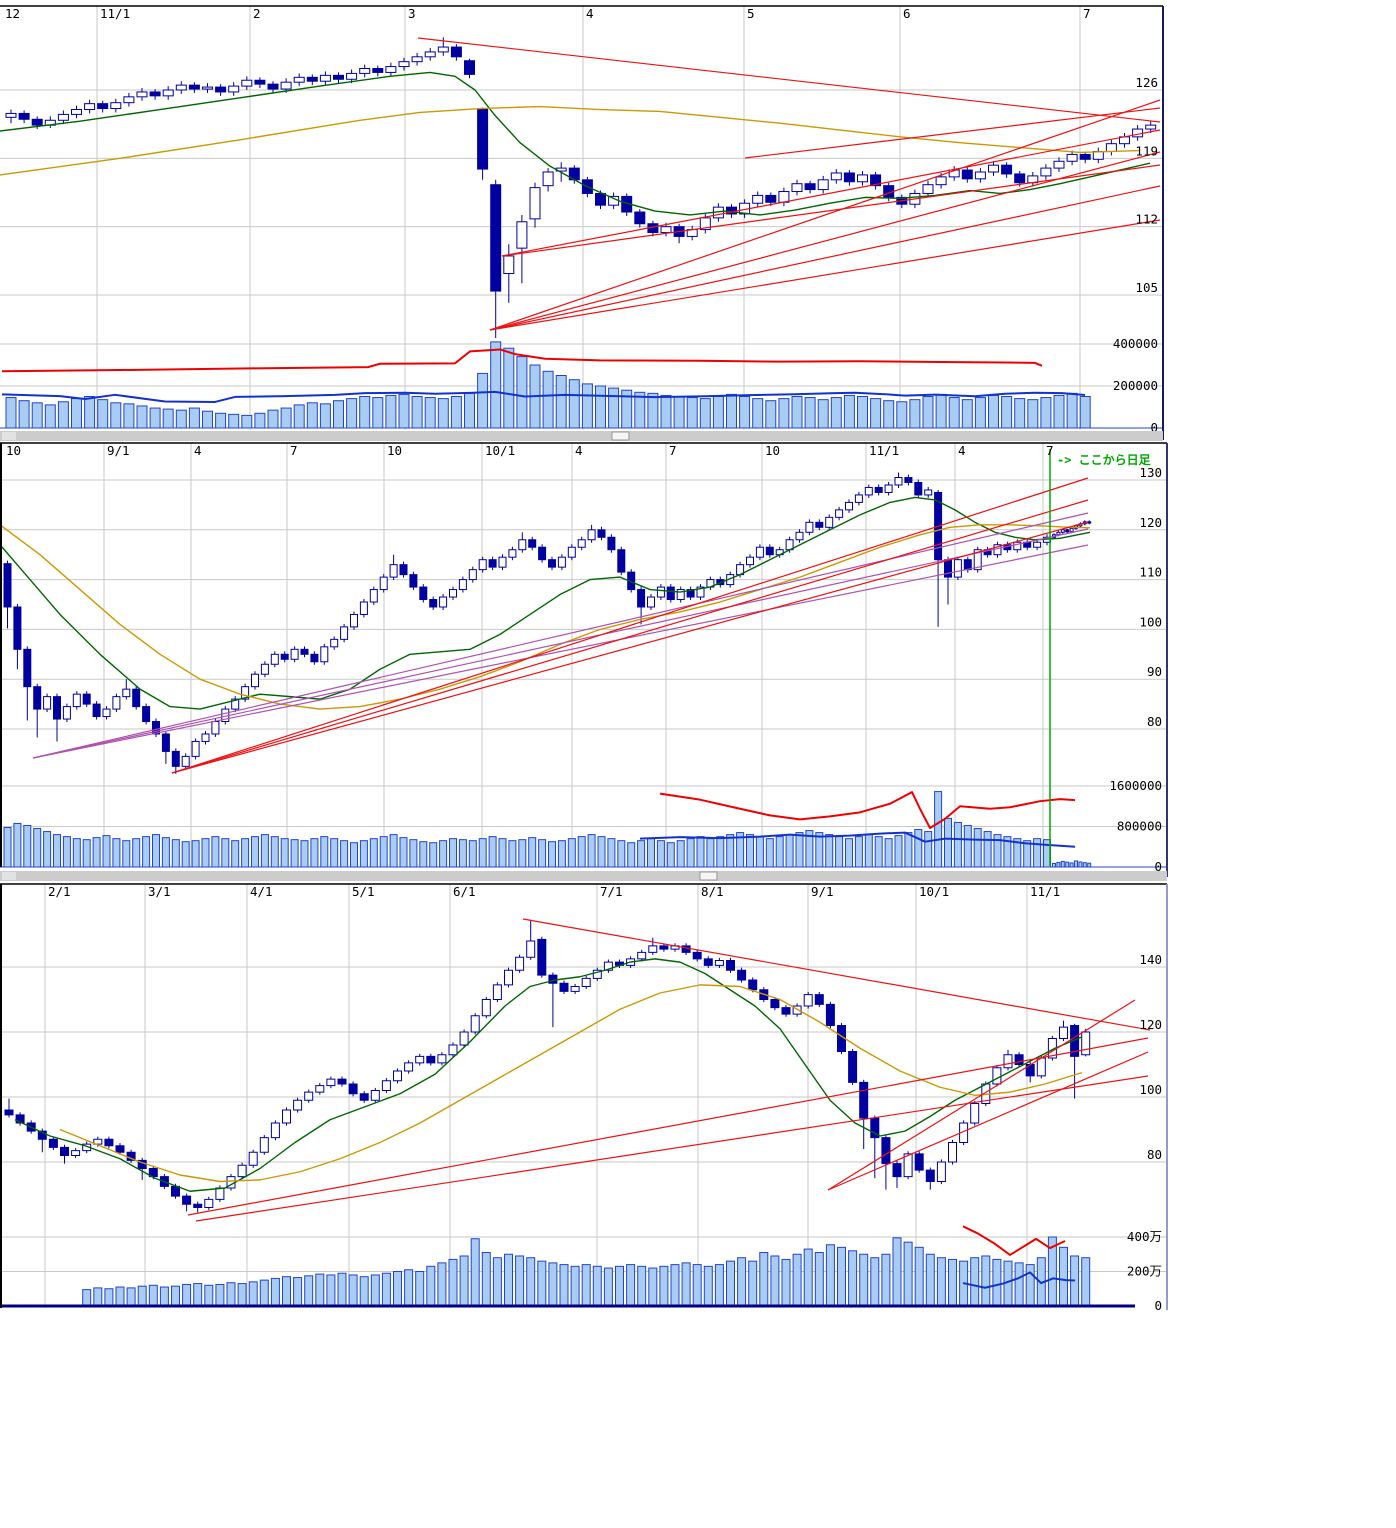 The height and width of the screenshot is (1528, 1396). What do you see at coordinates (363, 891) in the screenshot?
I see `x-axis-label: 5/1` at bounding box center [363, 891].